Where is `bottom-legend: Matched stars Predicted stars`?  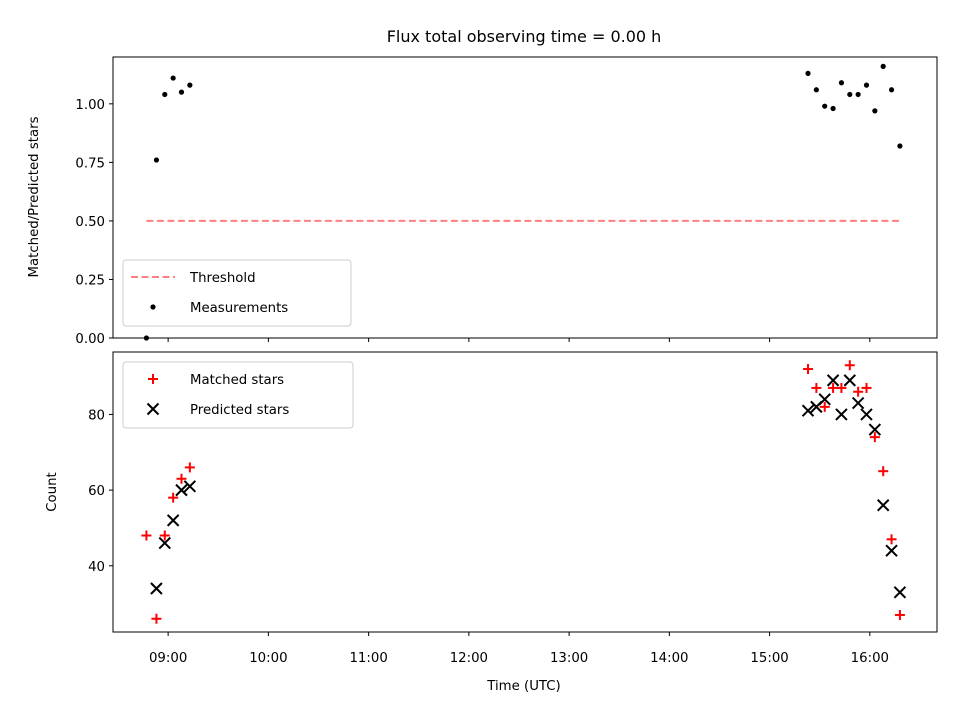 bottom-legend: Matched stars Predicted stars is located at coordinates (238, 395).